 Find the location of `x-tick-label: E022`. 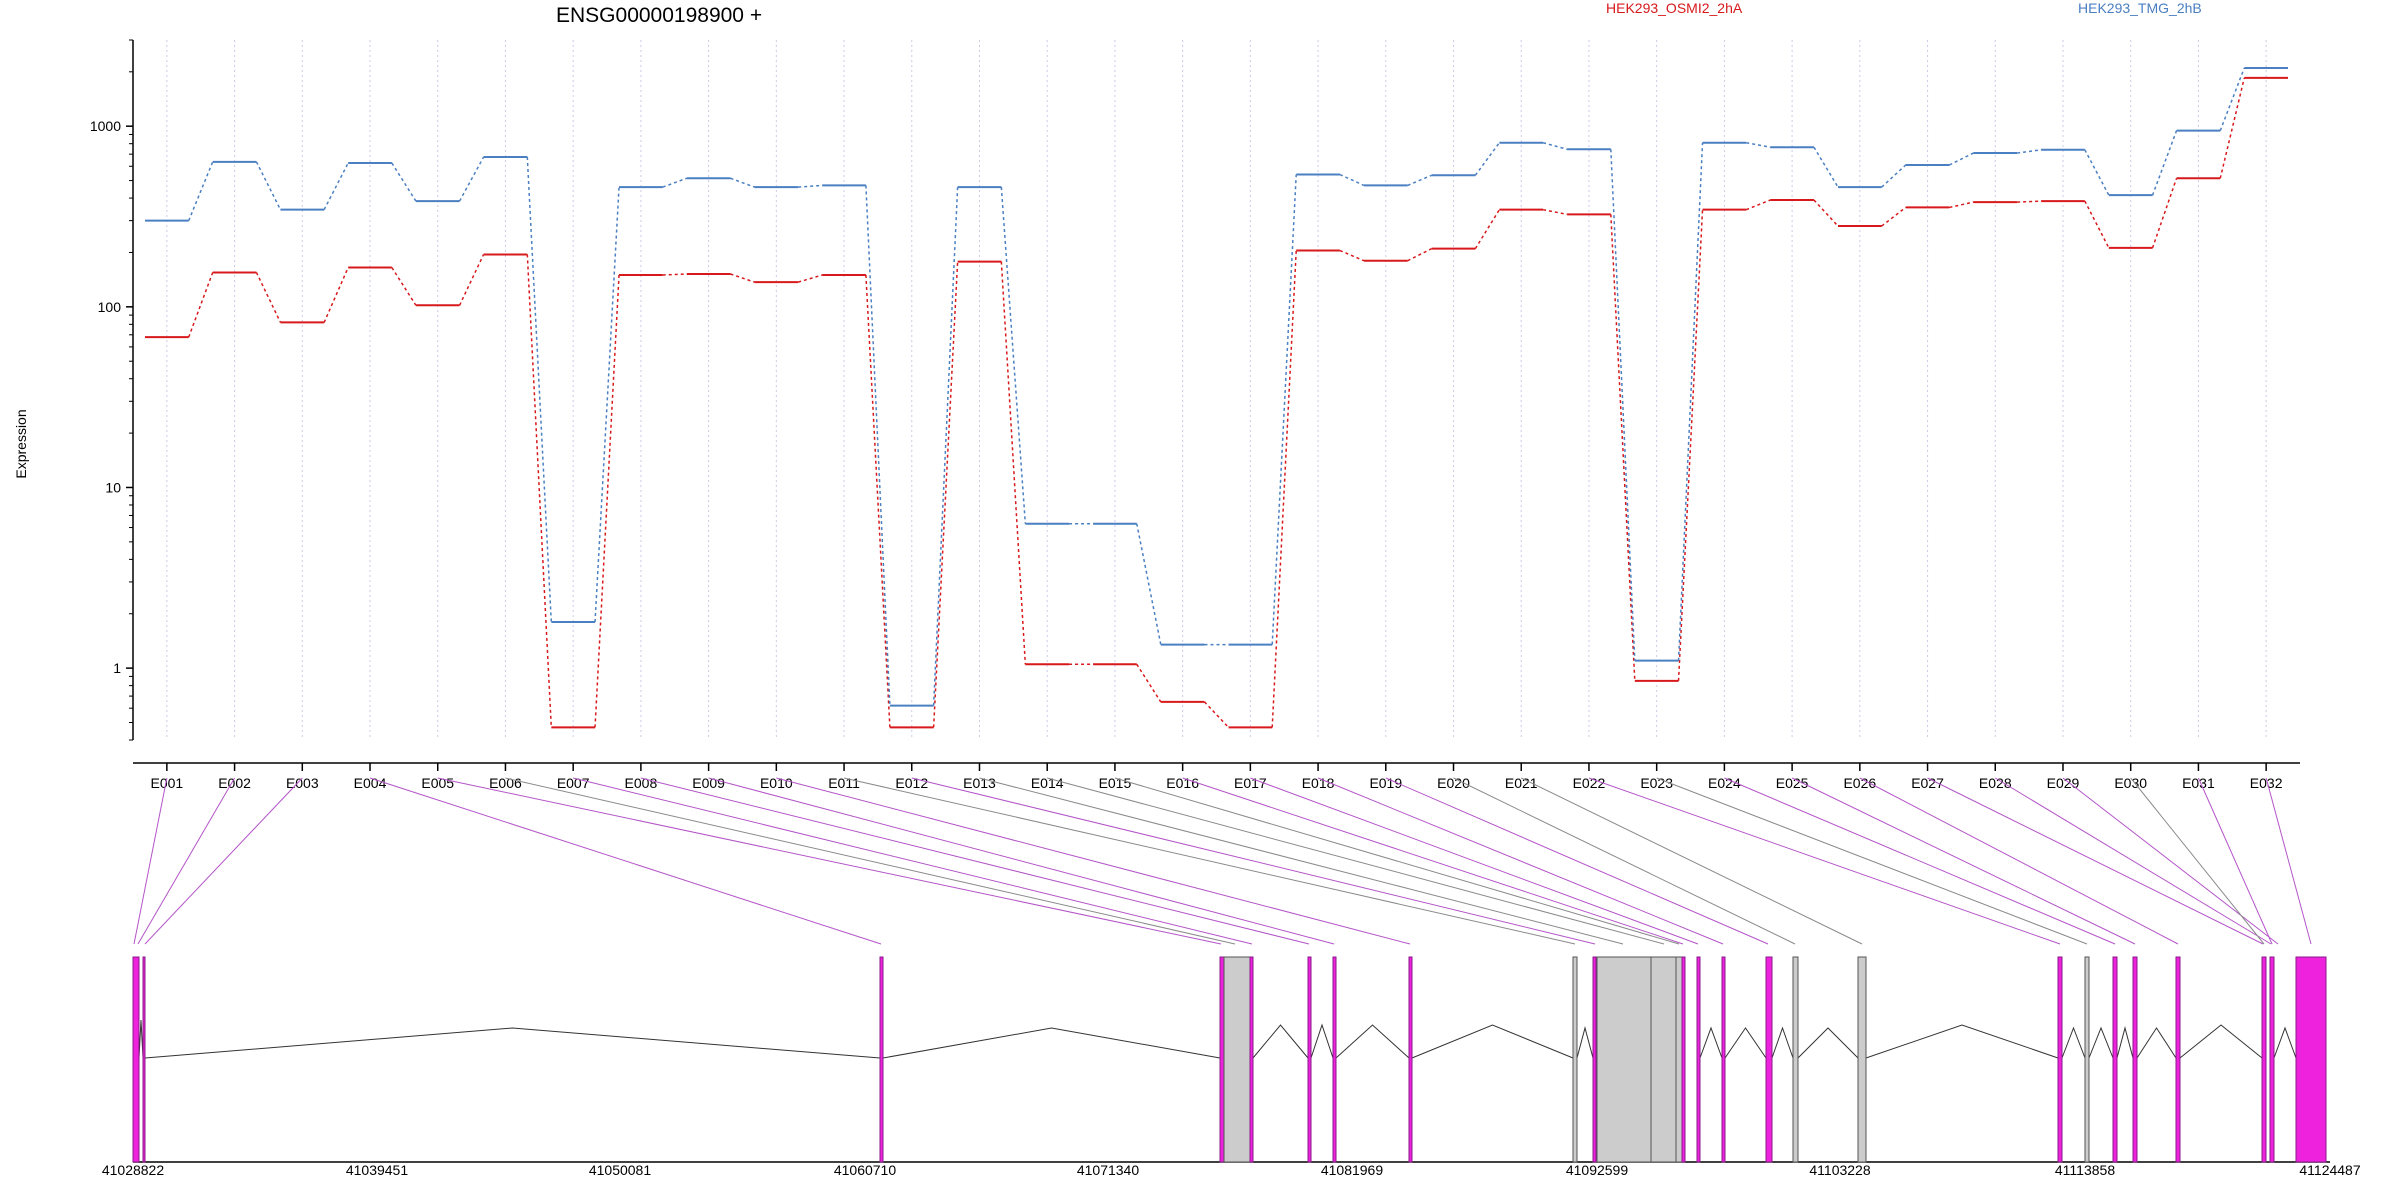

x-tick-label: E022 is located at coordinates (1589, 783).